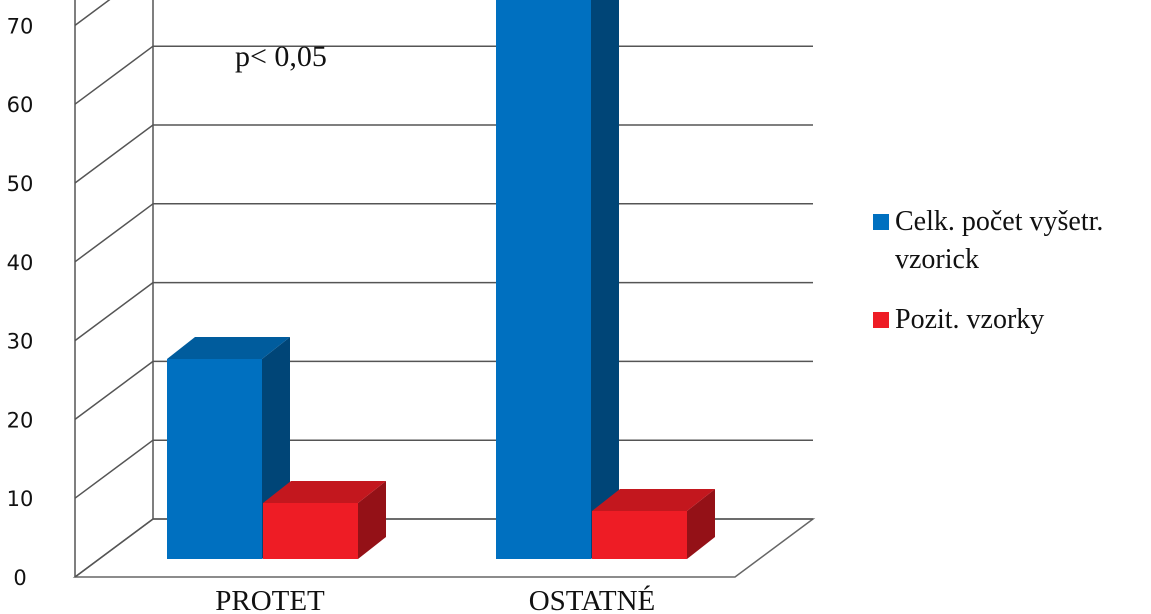  What do you see at coordinates (19, 578) in the screenshot?
I see `y-tick-label: 0` at bounding box center [19, 578].